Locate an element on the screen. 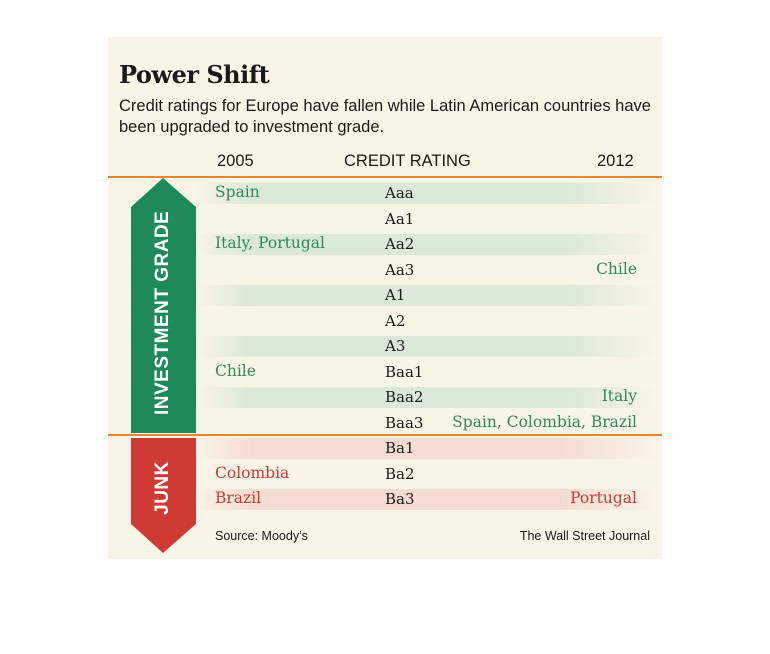  junk-label: JUNK is located at coordinates (162, 488).